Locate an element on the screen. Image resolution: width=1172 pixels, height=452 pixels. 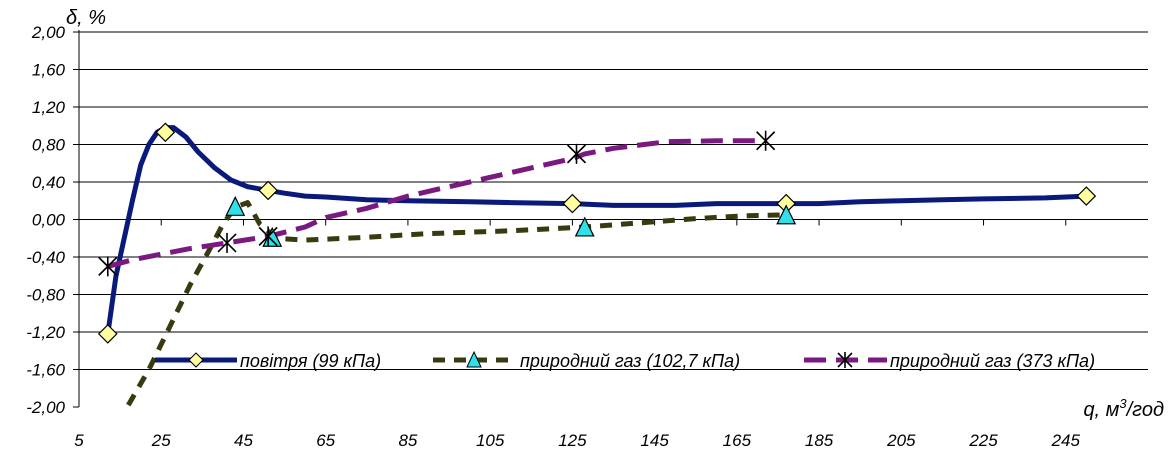
x-tick-label-0: 5 is located at coordinates (79, 440).